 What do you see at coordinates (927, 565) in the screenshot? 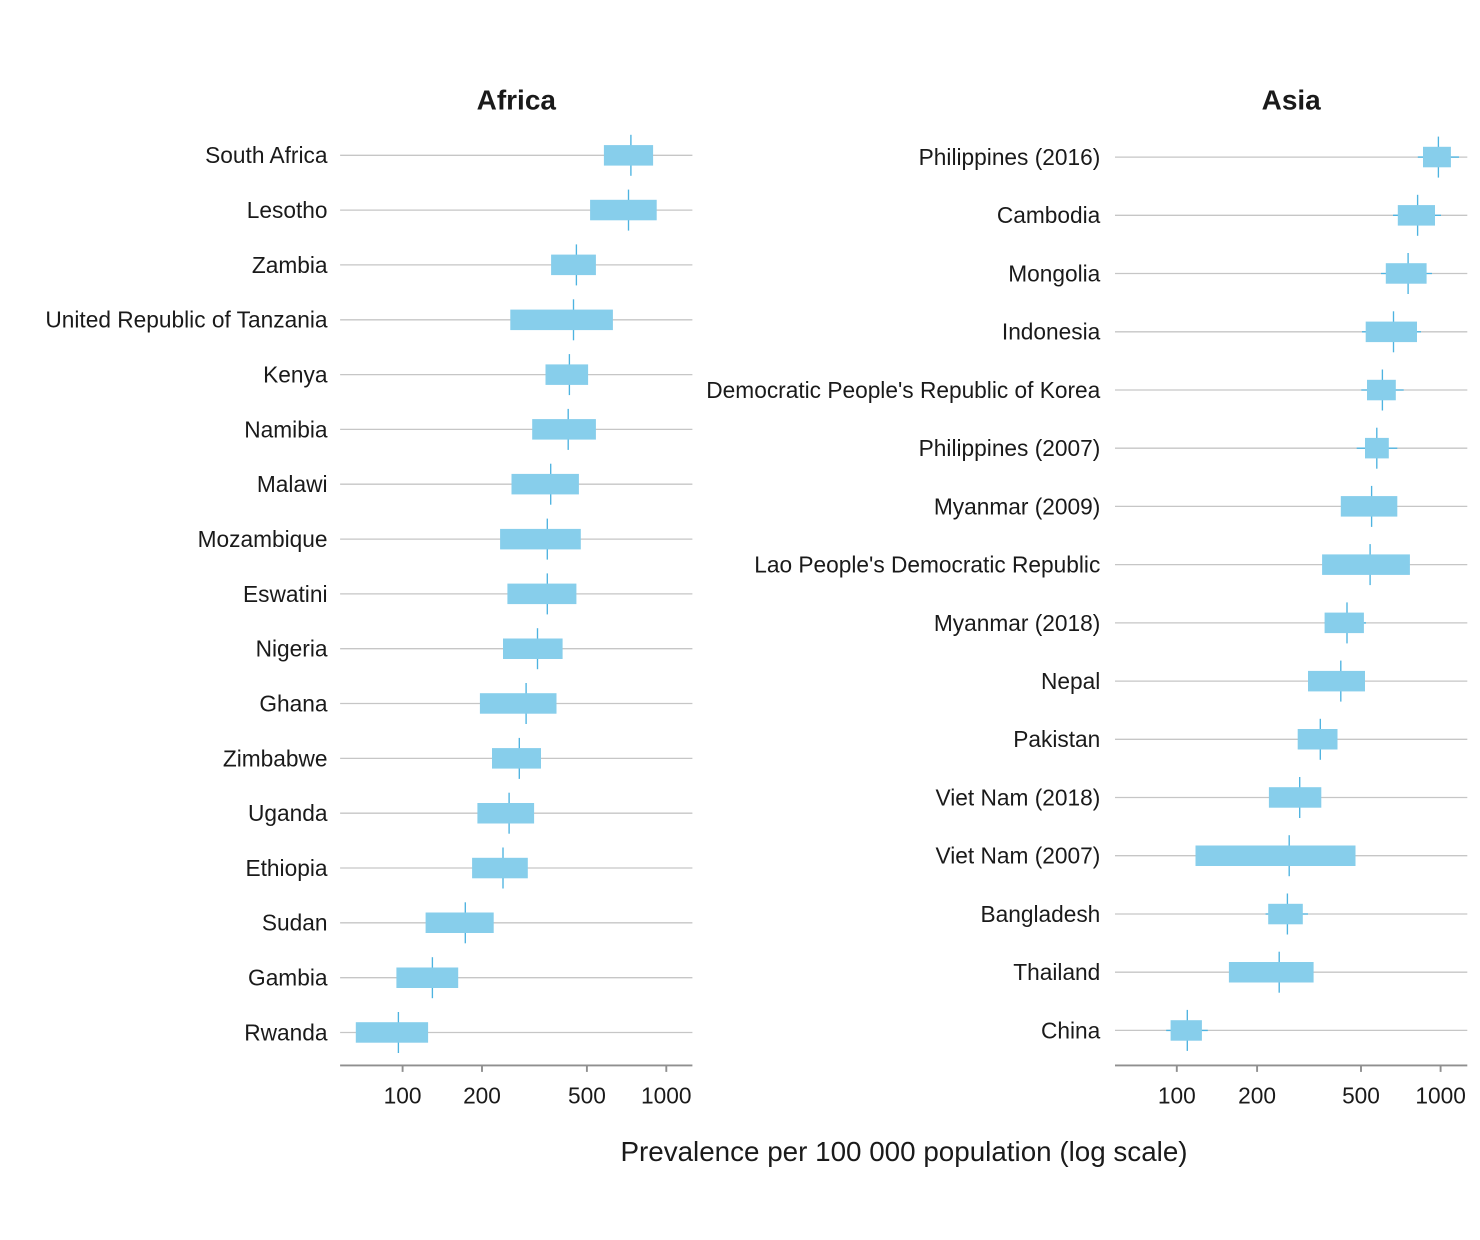
I see `svg-text:Lao People's Democratic Republ: Lao People's Democratic Republic` at bounding box center [927, 565].